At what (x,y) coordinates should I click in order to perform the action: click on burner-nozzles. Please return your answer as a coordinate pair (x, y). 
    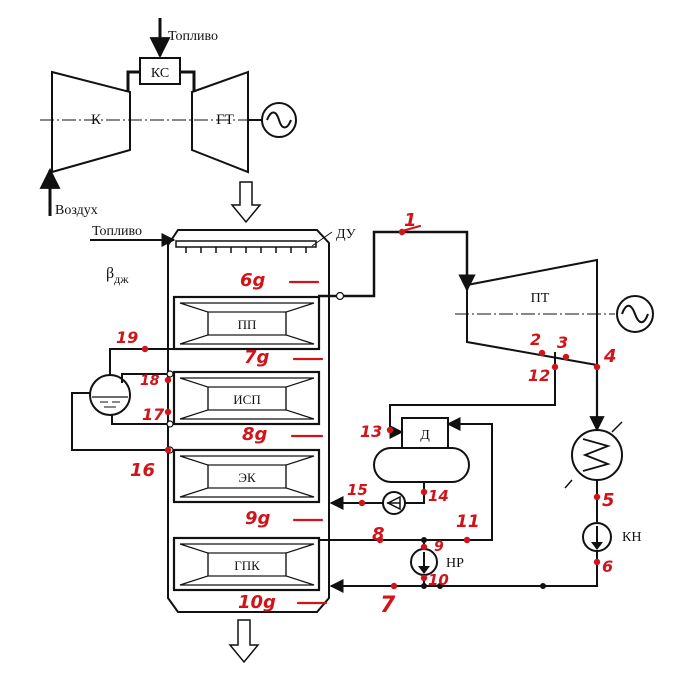
    Looking at the image, I should click on (246, 250).